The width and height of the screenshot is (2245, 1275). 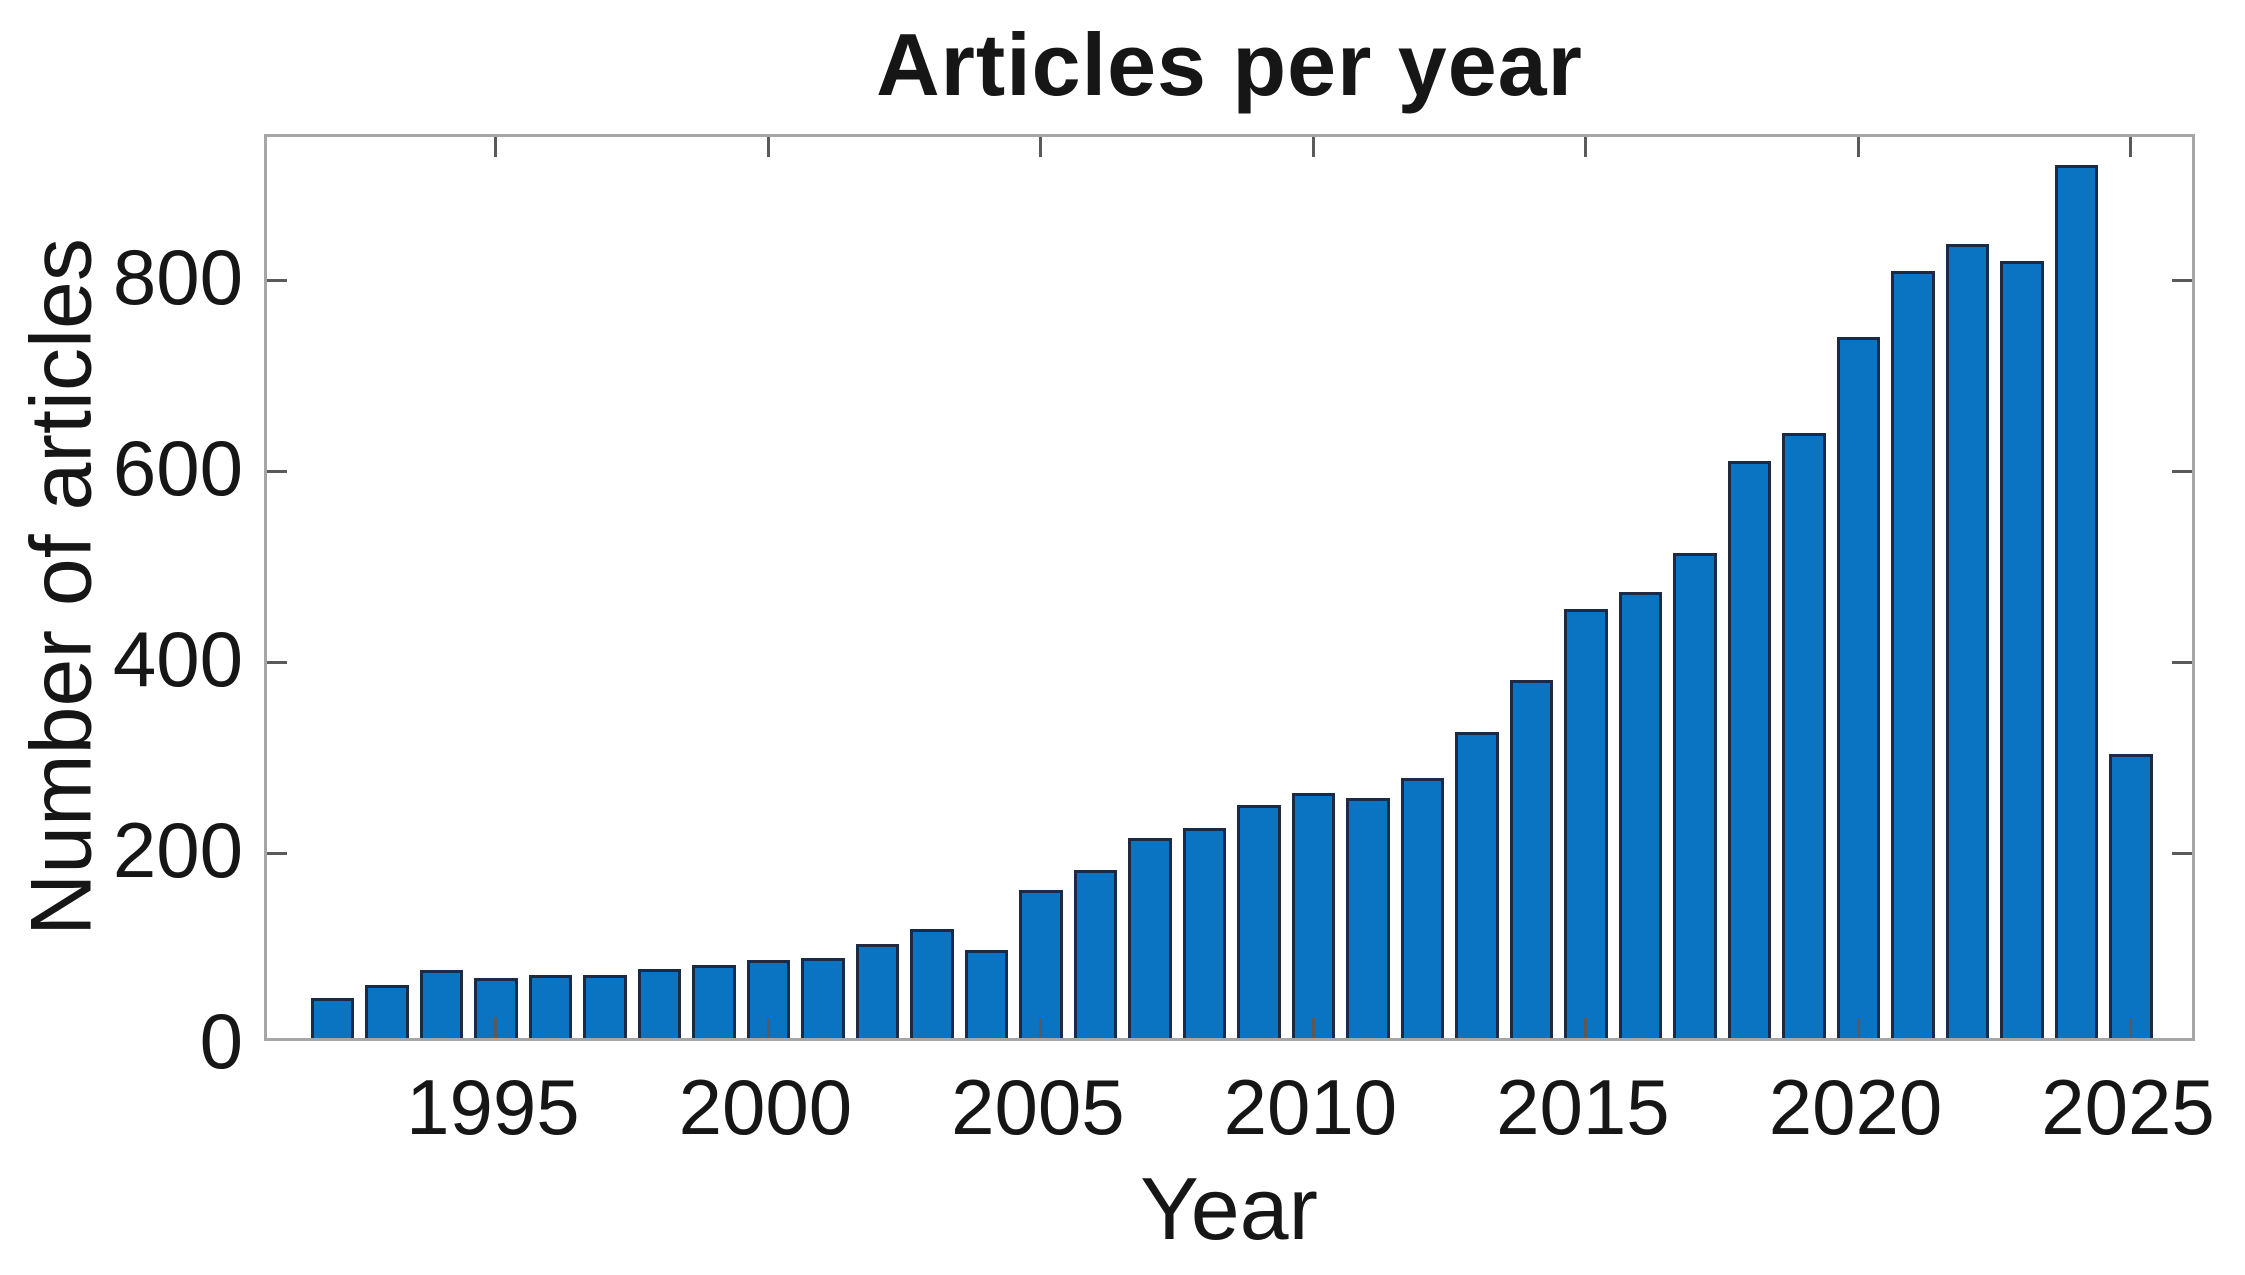 What do you see at coordinates (1749, 749) in the screenshot?
I see `bar-2018` at bounding box center [1749, 749].